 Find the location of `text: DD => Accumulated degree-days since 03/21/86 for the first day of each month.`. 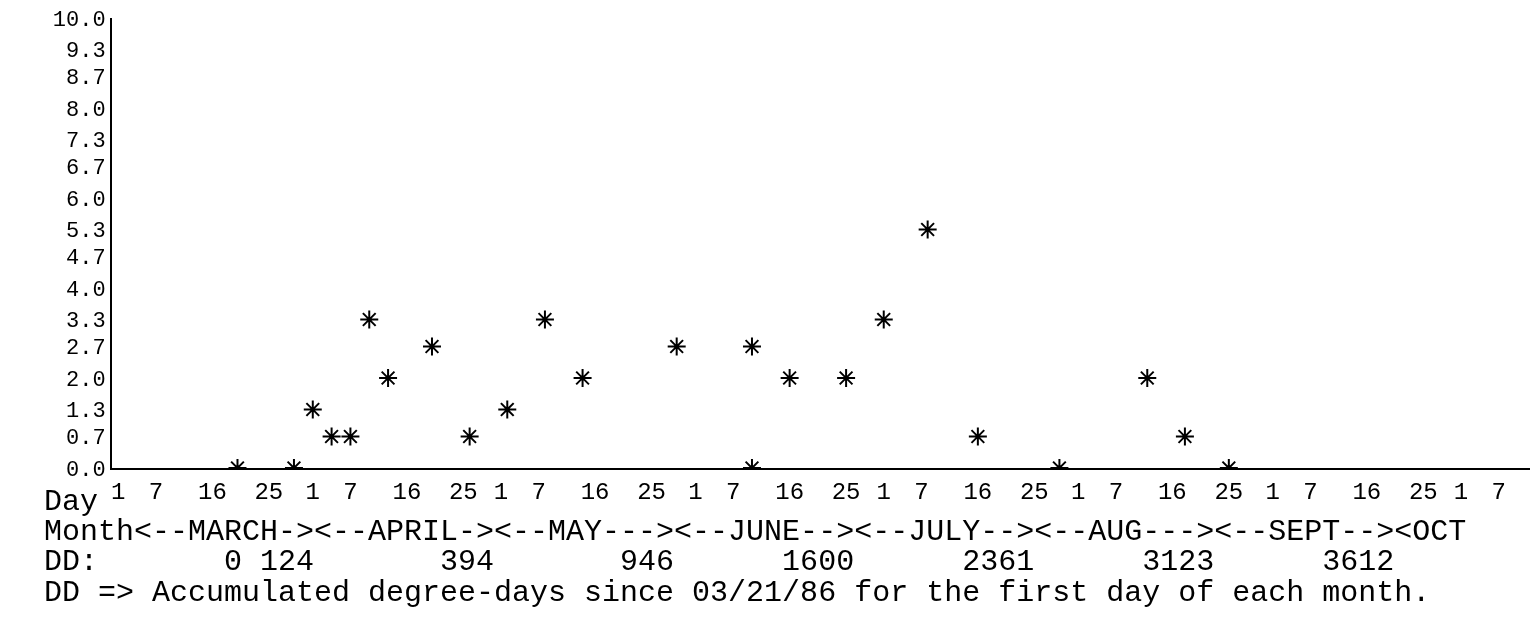

text: DD => Accumulated degree-days since 03/21/86 for the first day of each month. is located at coordinates (737, 593).